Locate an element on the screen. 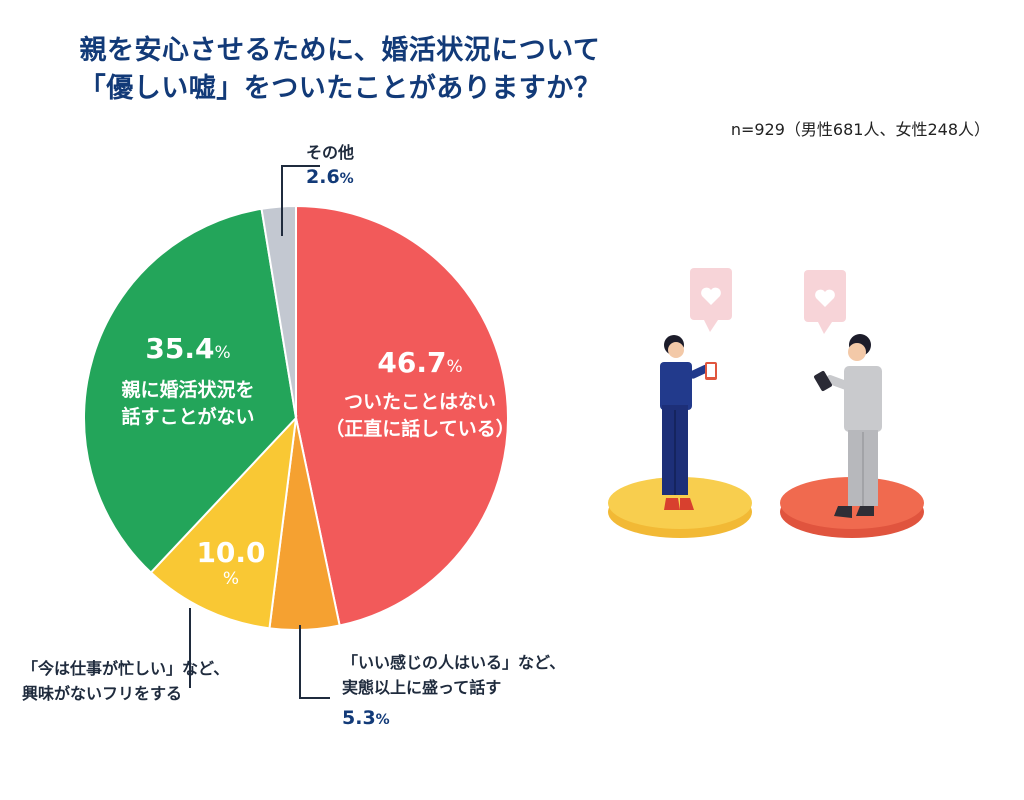 This screenshot has height=800, width=1024. slice-label-honest: 46.7% ついたことはない （正直に話している） is located at coordinates (420, 394).